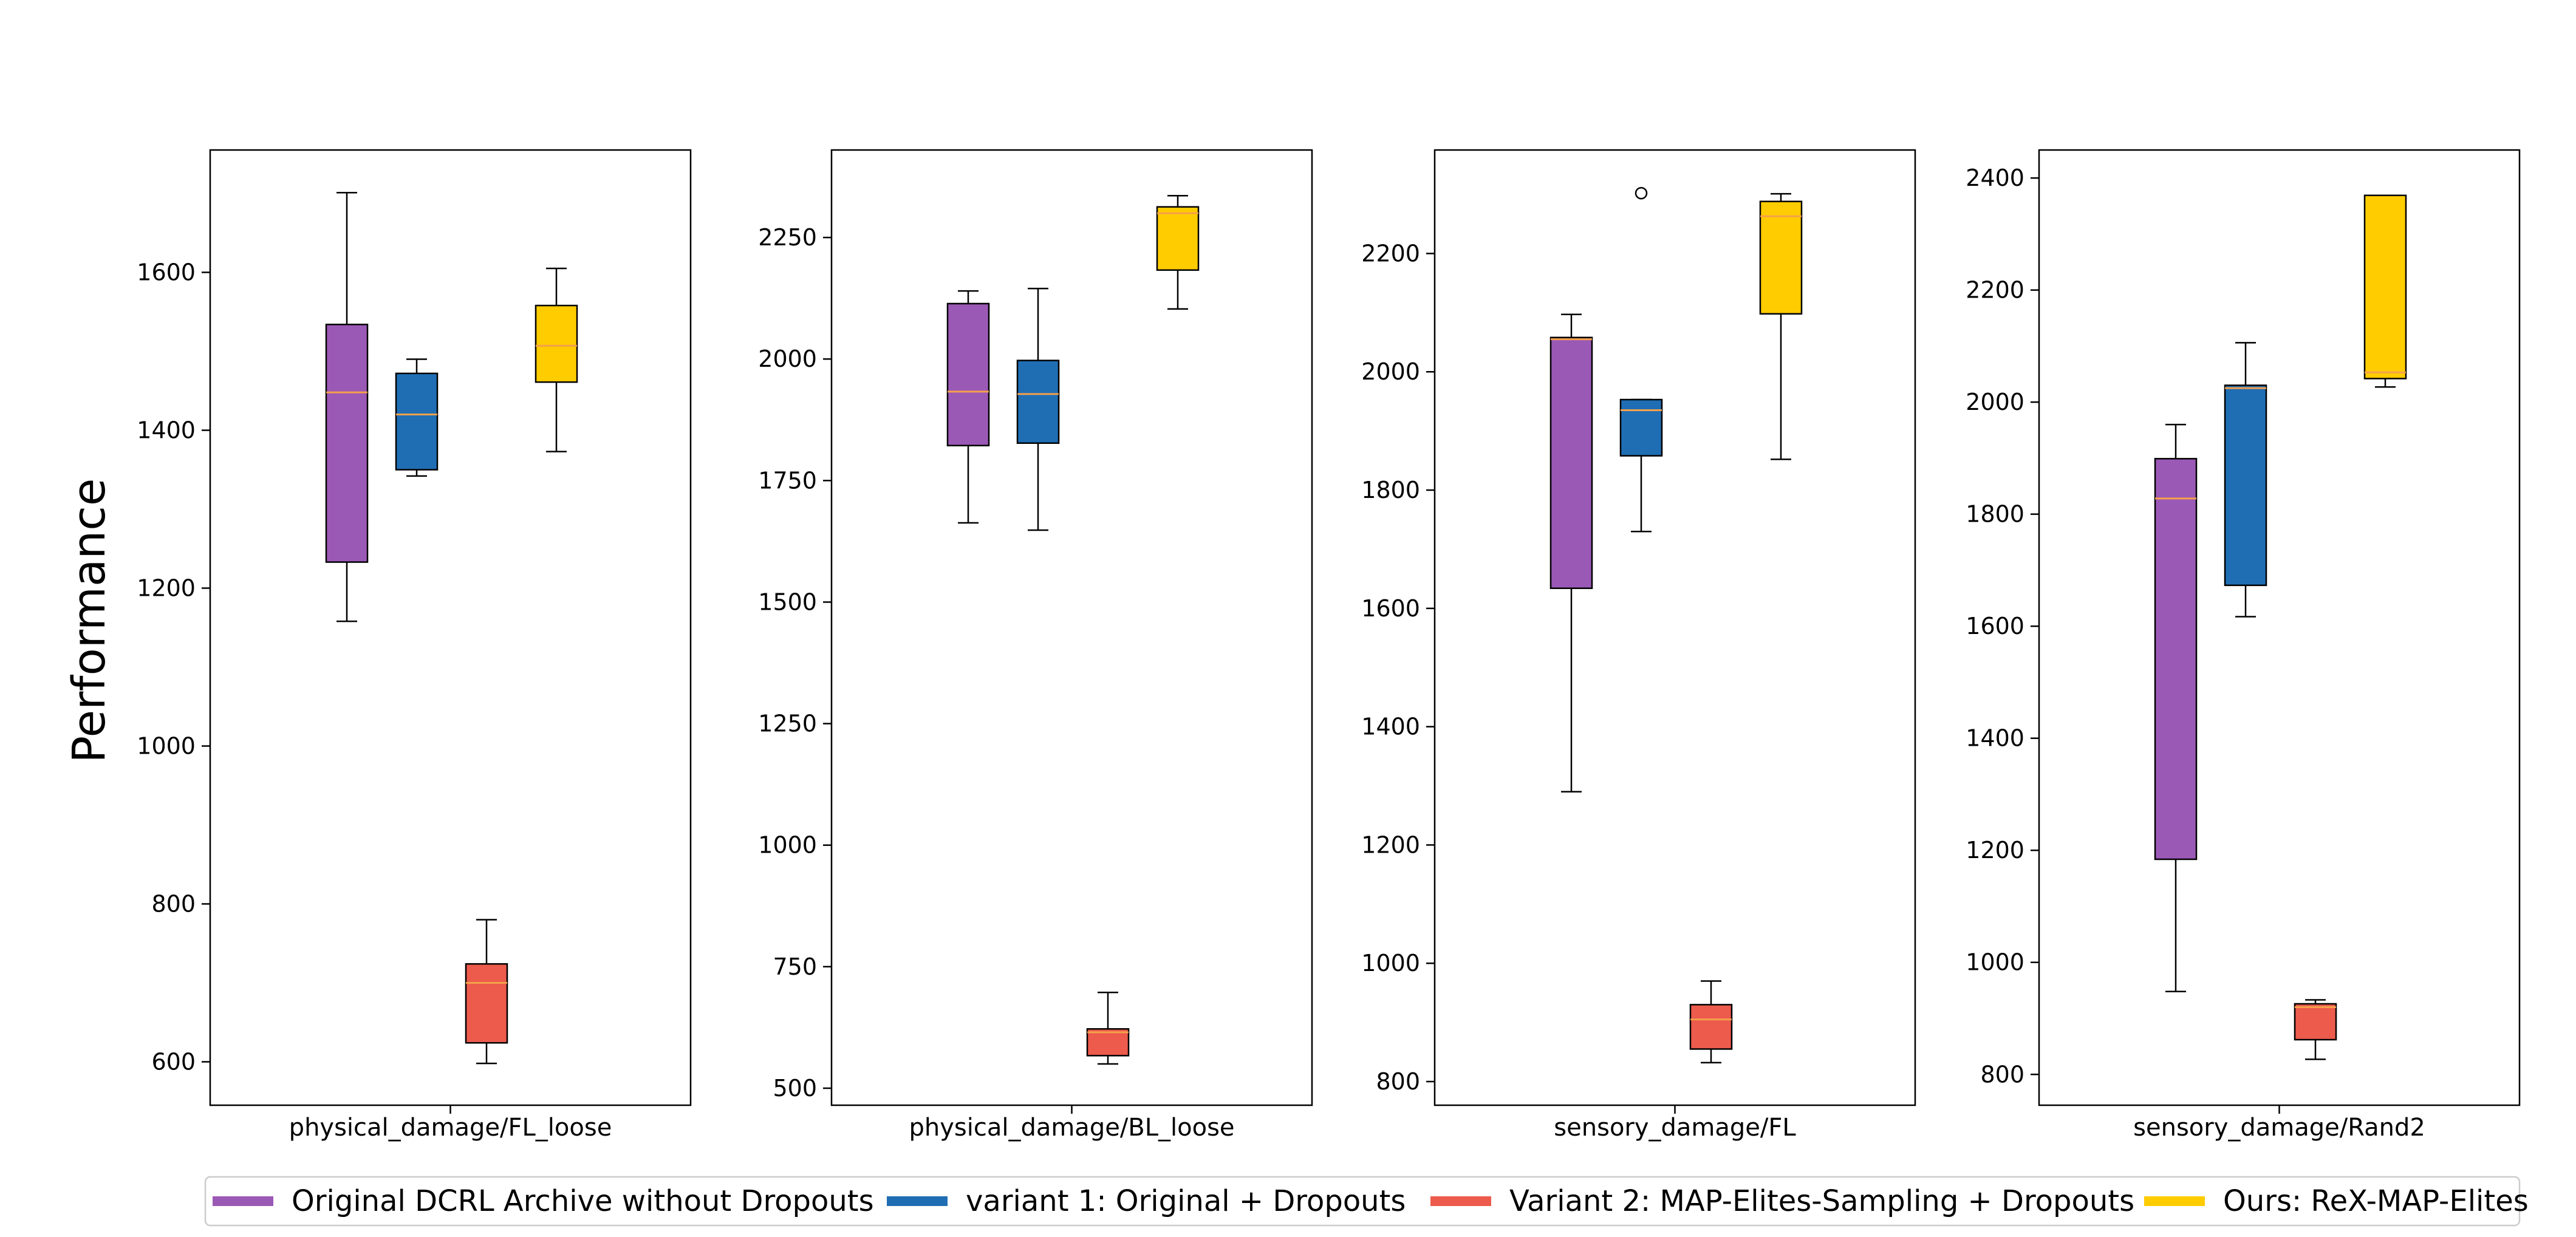 The height and width of the screenshot is (1237, 2576). What do you see at coordinates (795, 1088) in the screenshot?
I see `y-tick-label: 500` at bounding box center [795, 1088].